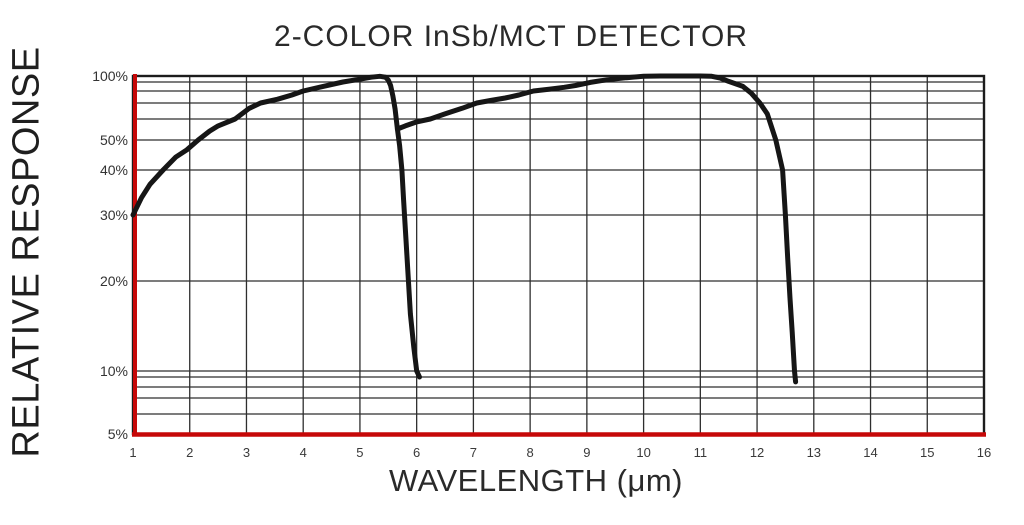 This screenshot has height=525, width=1024. Describe the element at coordinates (587, 452) in the screenshot. I see `x-tick-label: 9` at that location.